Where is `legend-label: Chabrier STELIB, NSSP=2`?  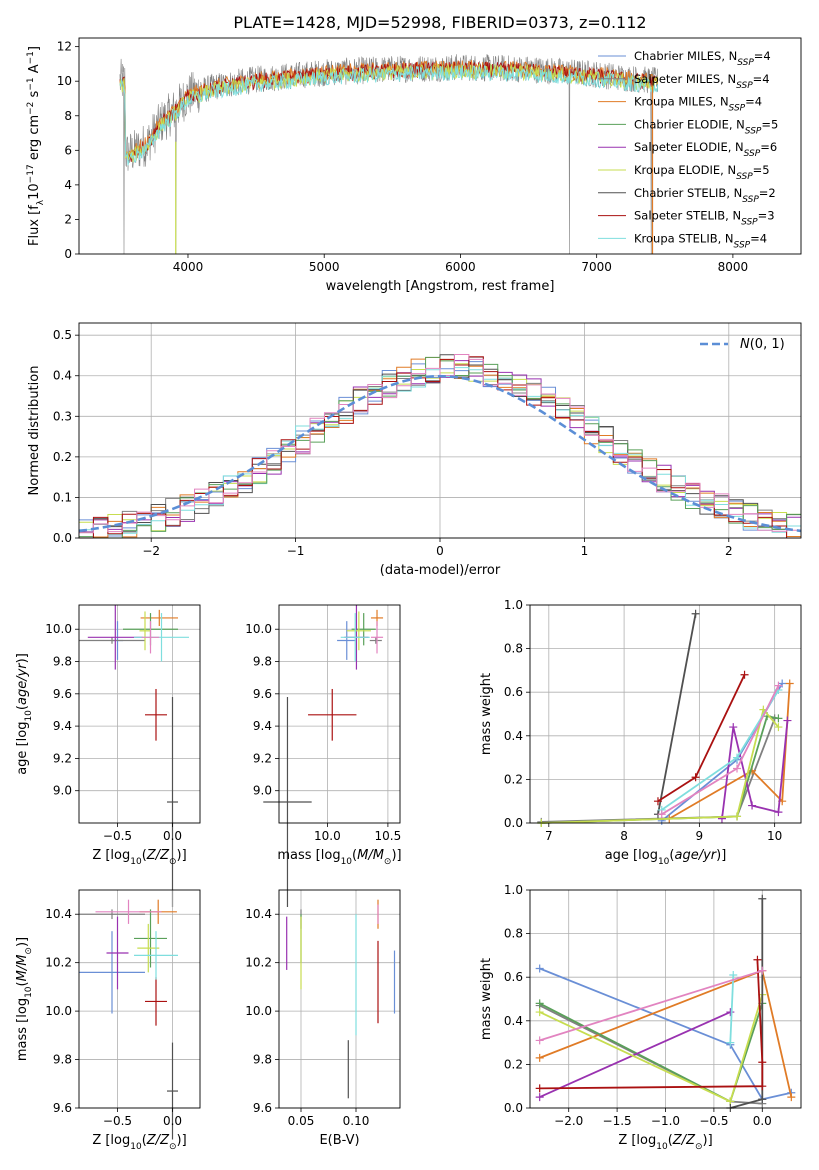 legend-label: Chabrier STELIB, NSSP=2 is located at coordinates (705, 195).